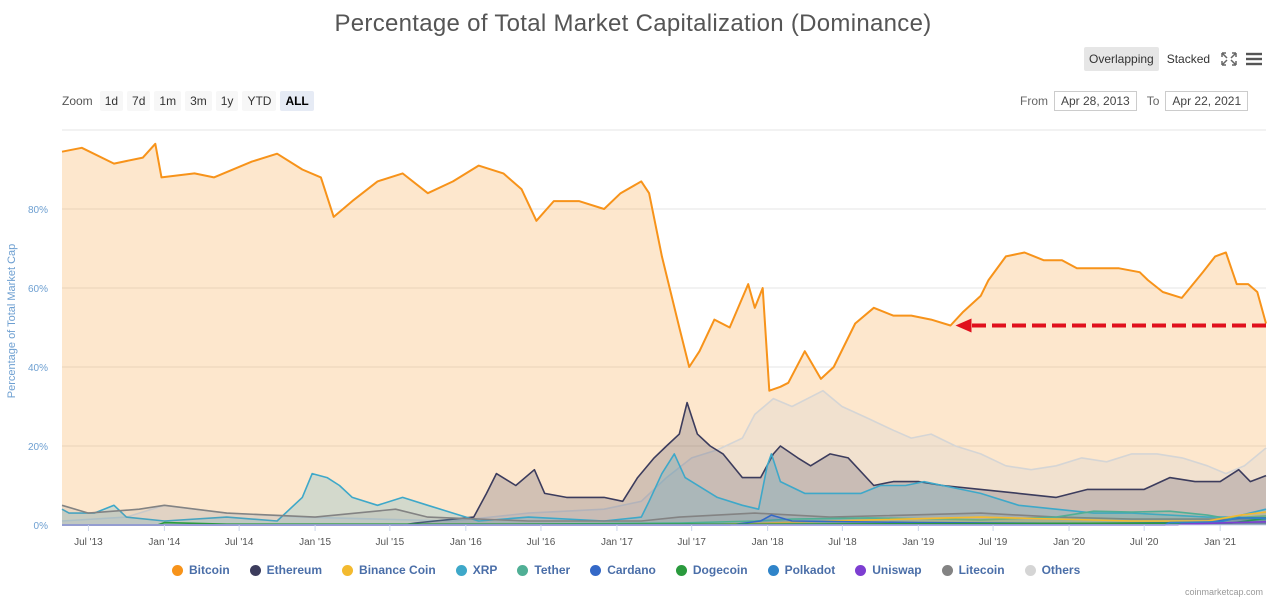 The image size is (1280, 603). I want to click on series-area-tether, so click(664, 518).